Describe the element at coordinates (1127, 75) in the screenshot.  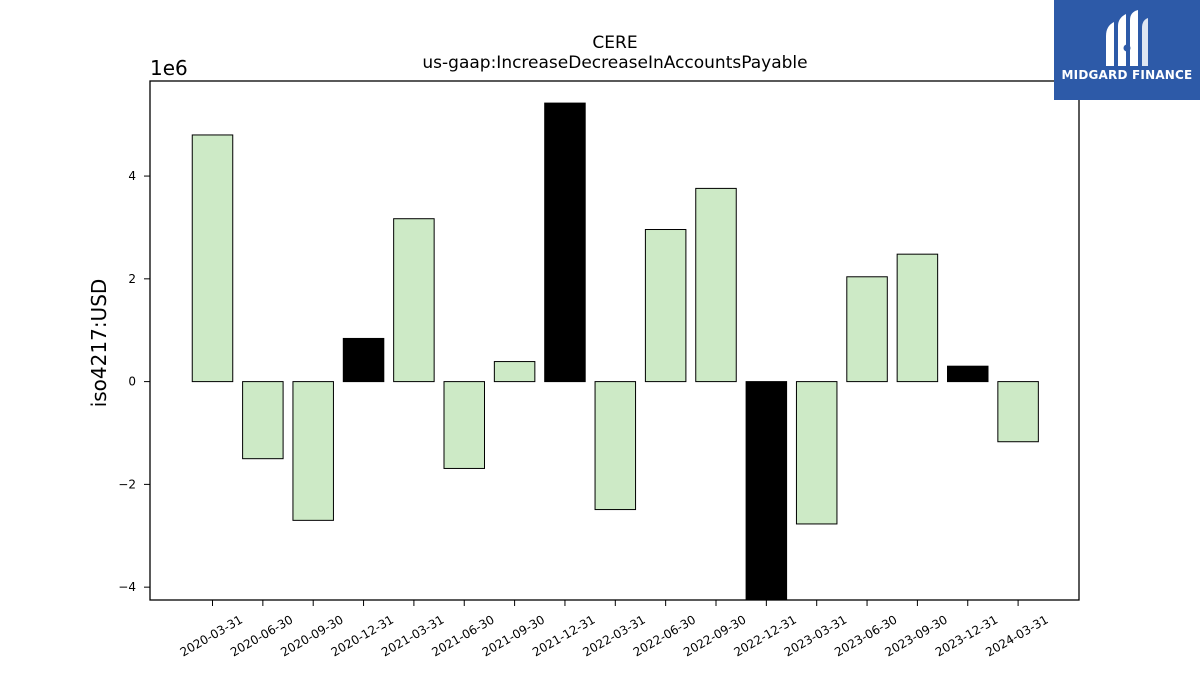
I see `logo-text: MIDGARD FINANCE` at that location.